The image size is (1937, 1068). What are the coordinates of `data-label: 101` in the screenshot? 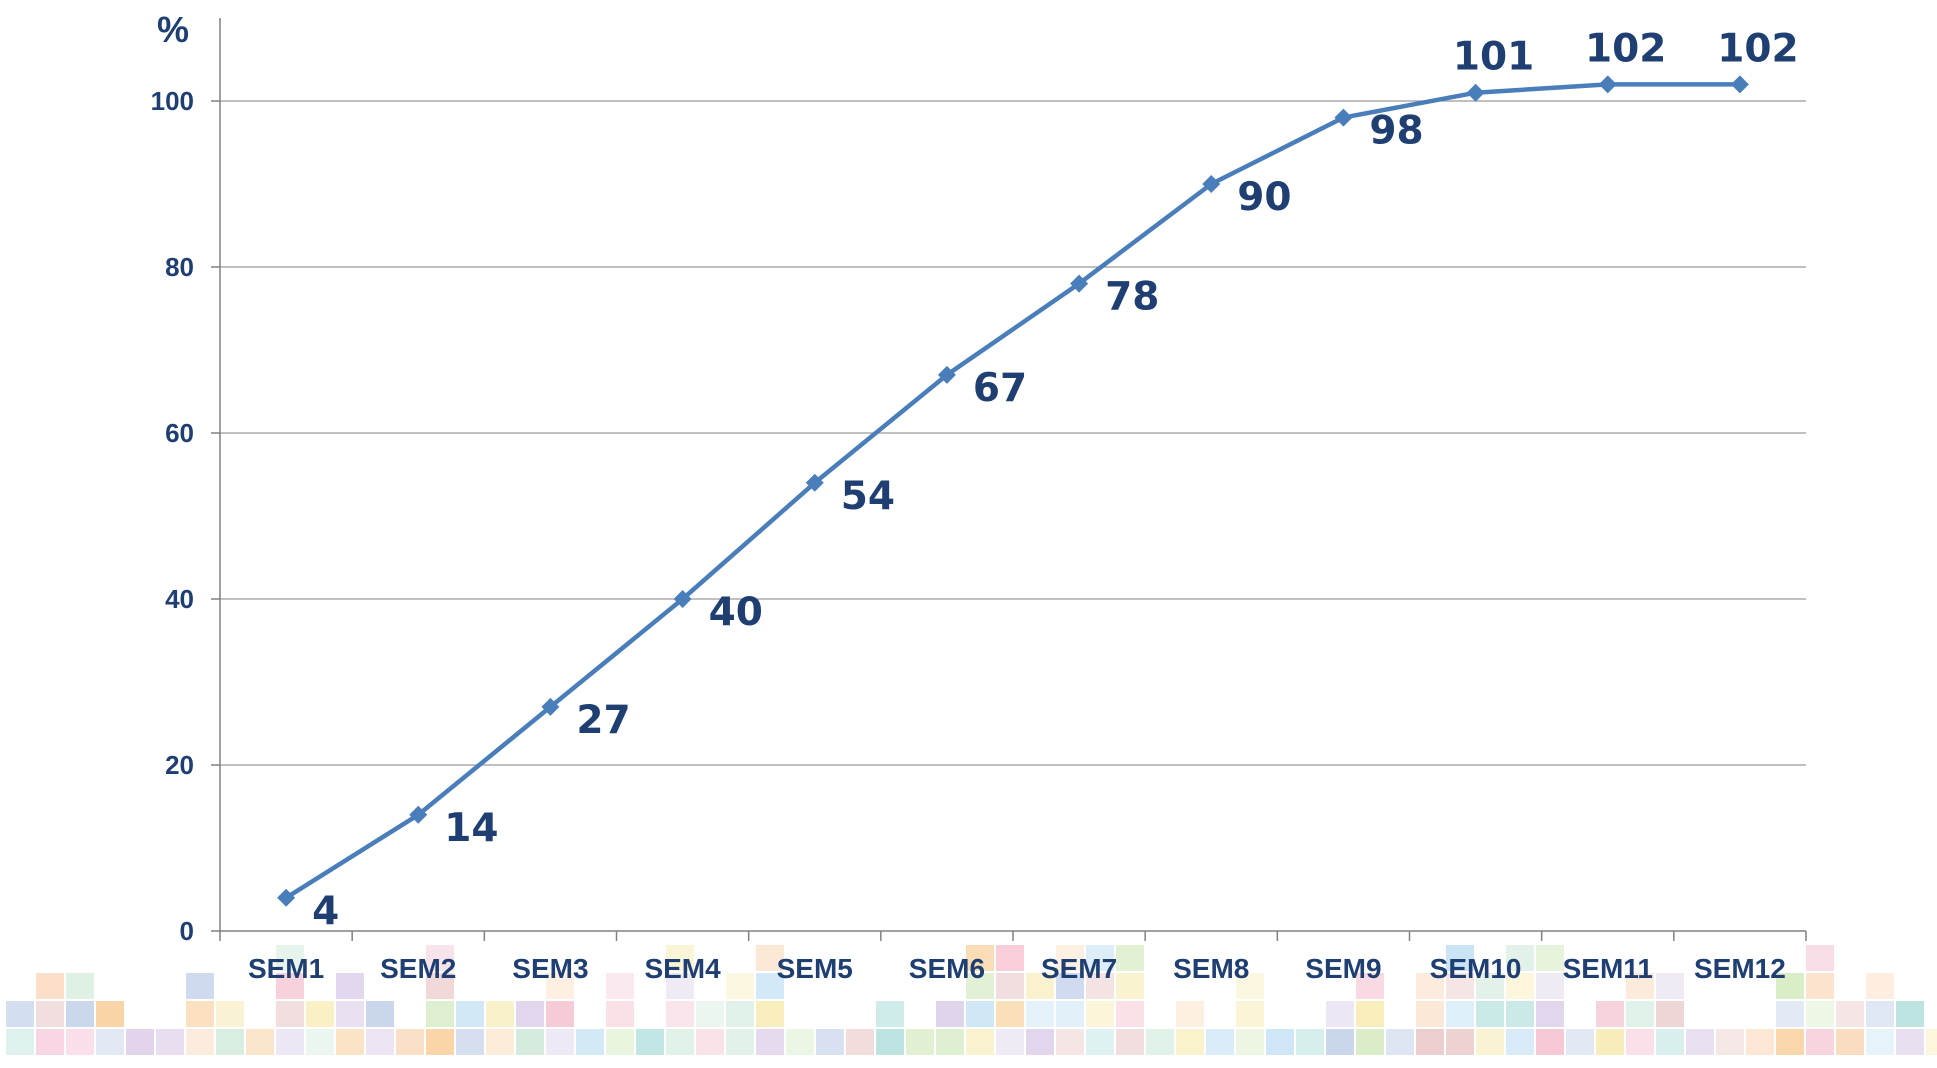 It's located at (1493, 57).